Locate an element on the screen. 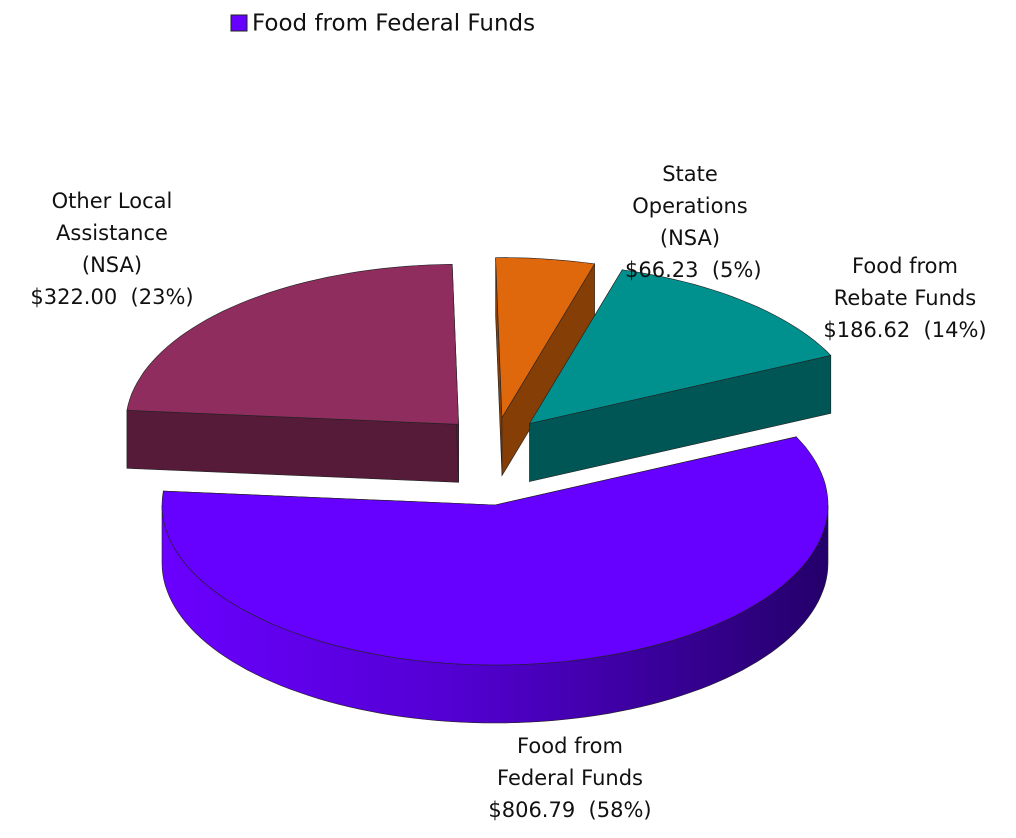  slice-value: $322.00 (23%) is located at coordinates (112, 297).